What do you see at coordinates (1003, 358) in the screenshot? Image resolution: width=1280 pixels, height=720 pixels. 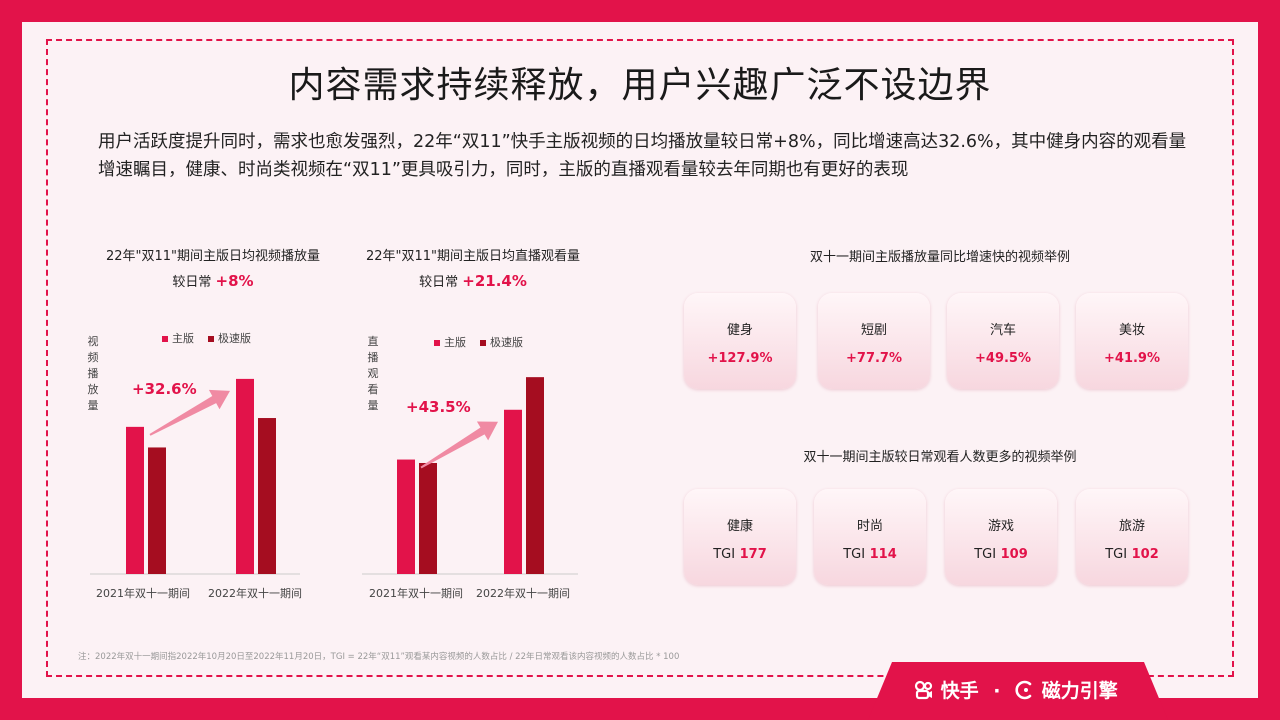 I see `card-value: +49.5%` at bounding box center [1003, 358].